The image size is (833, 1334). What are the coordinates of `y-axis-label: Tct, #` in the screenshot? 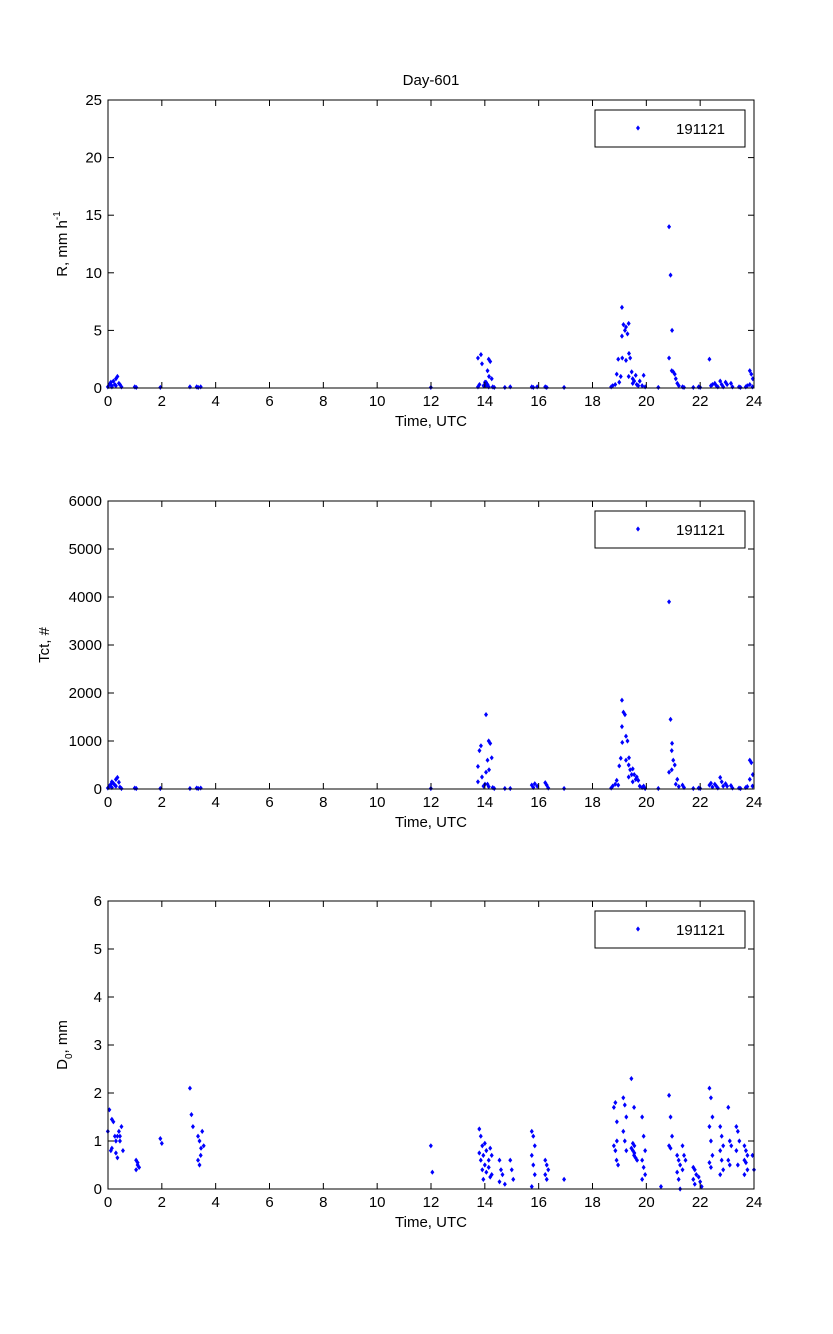 It's located at (44, 644).